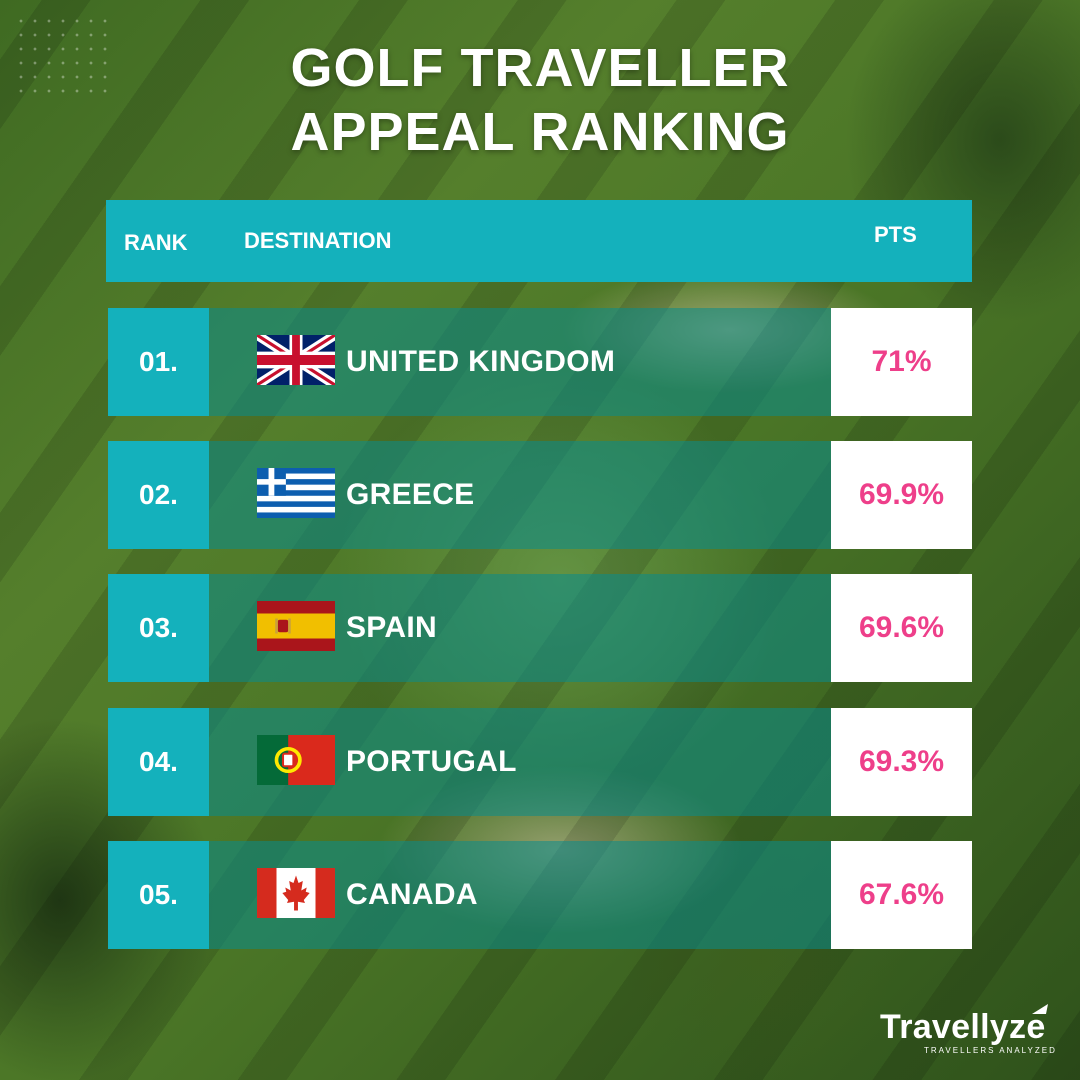  What do you see at coordinates (64, 54) in the screenshot?
I see `dot-pattern` at bounding box center [64, 54].